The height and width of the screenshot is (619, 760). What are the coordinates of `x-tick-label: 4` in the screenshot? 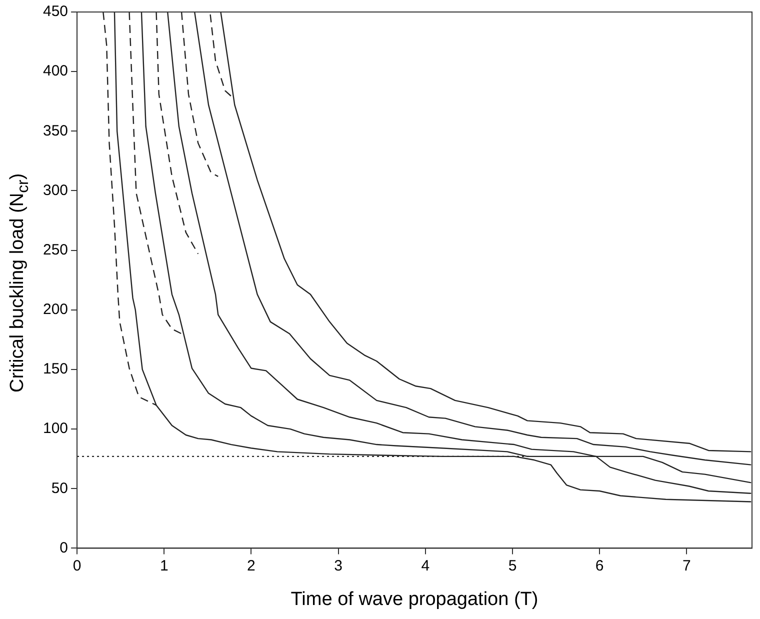 It's located at (425, 565).